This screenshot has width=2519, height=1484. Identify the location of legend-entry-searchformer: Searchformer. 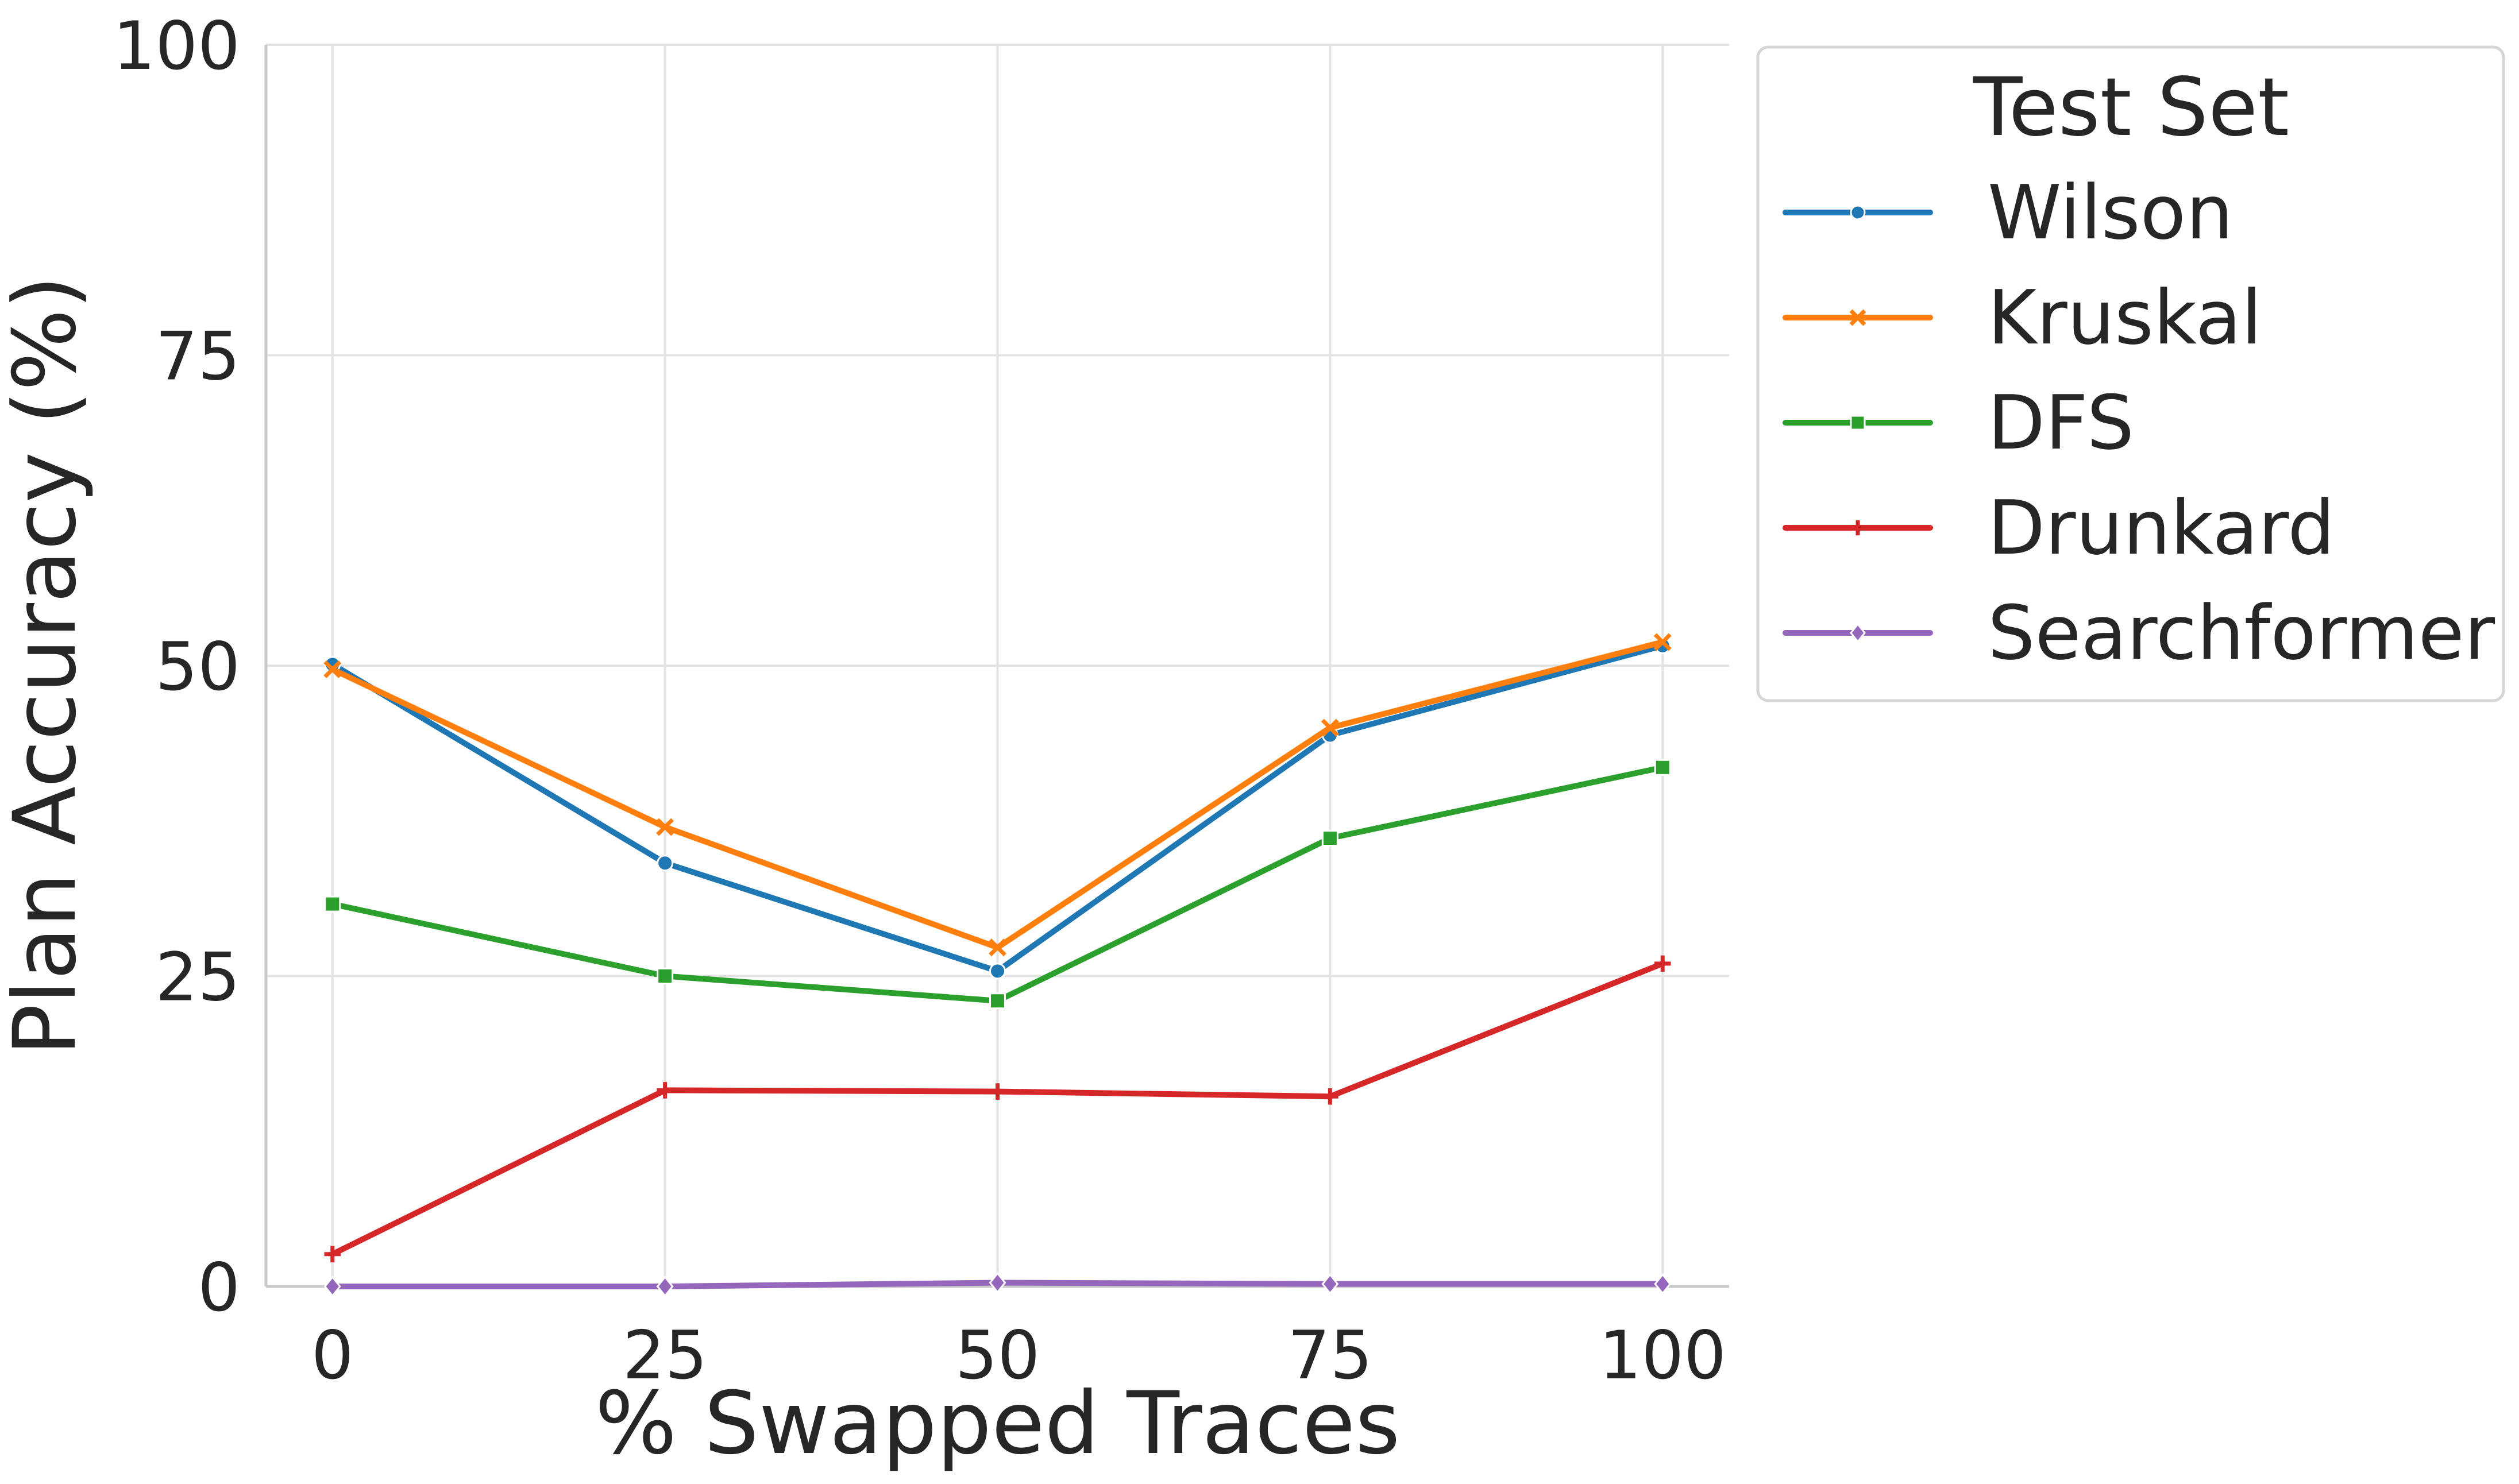
(2139, 633).